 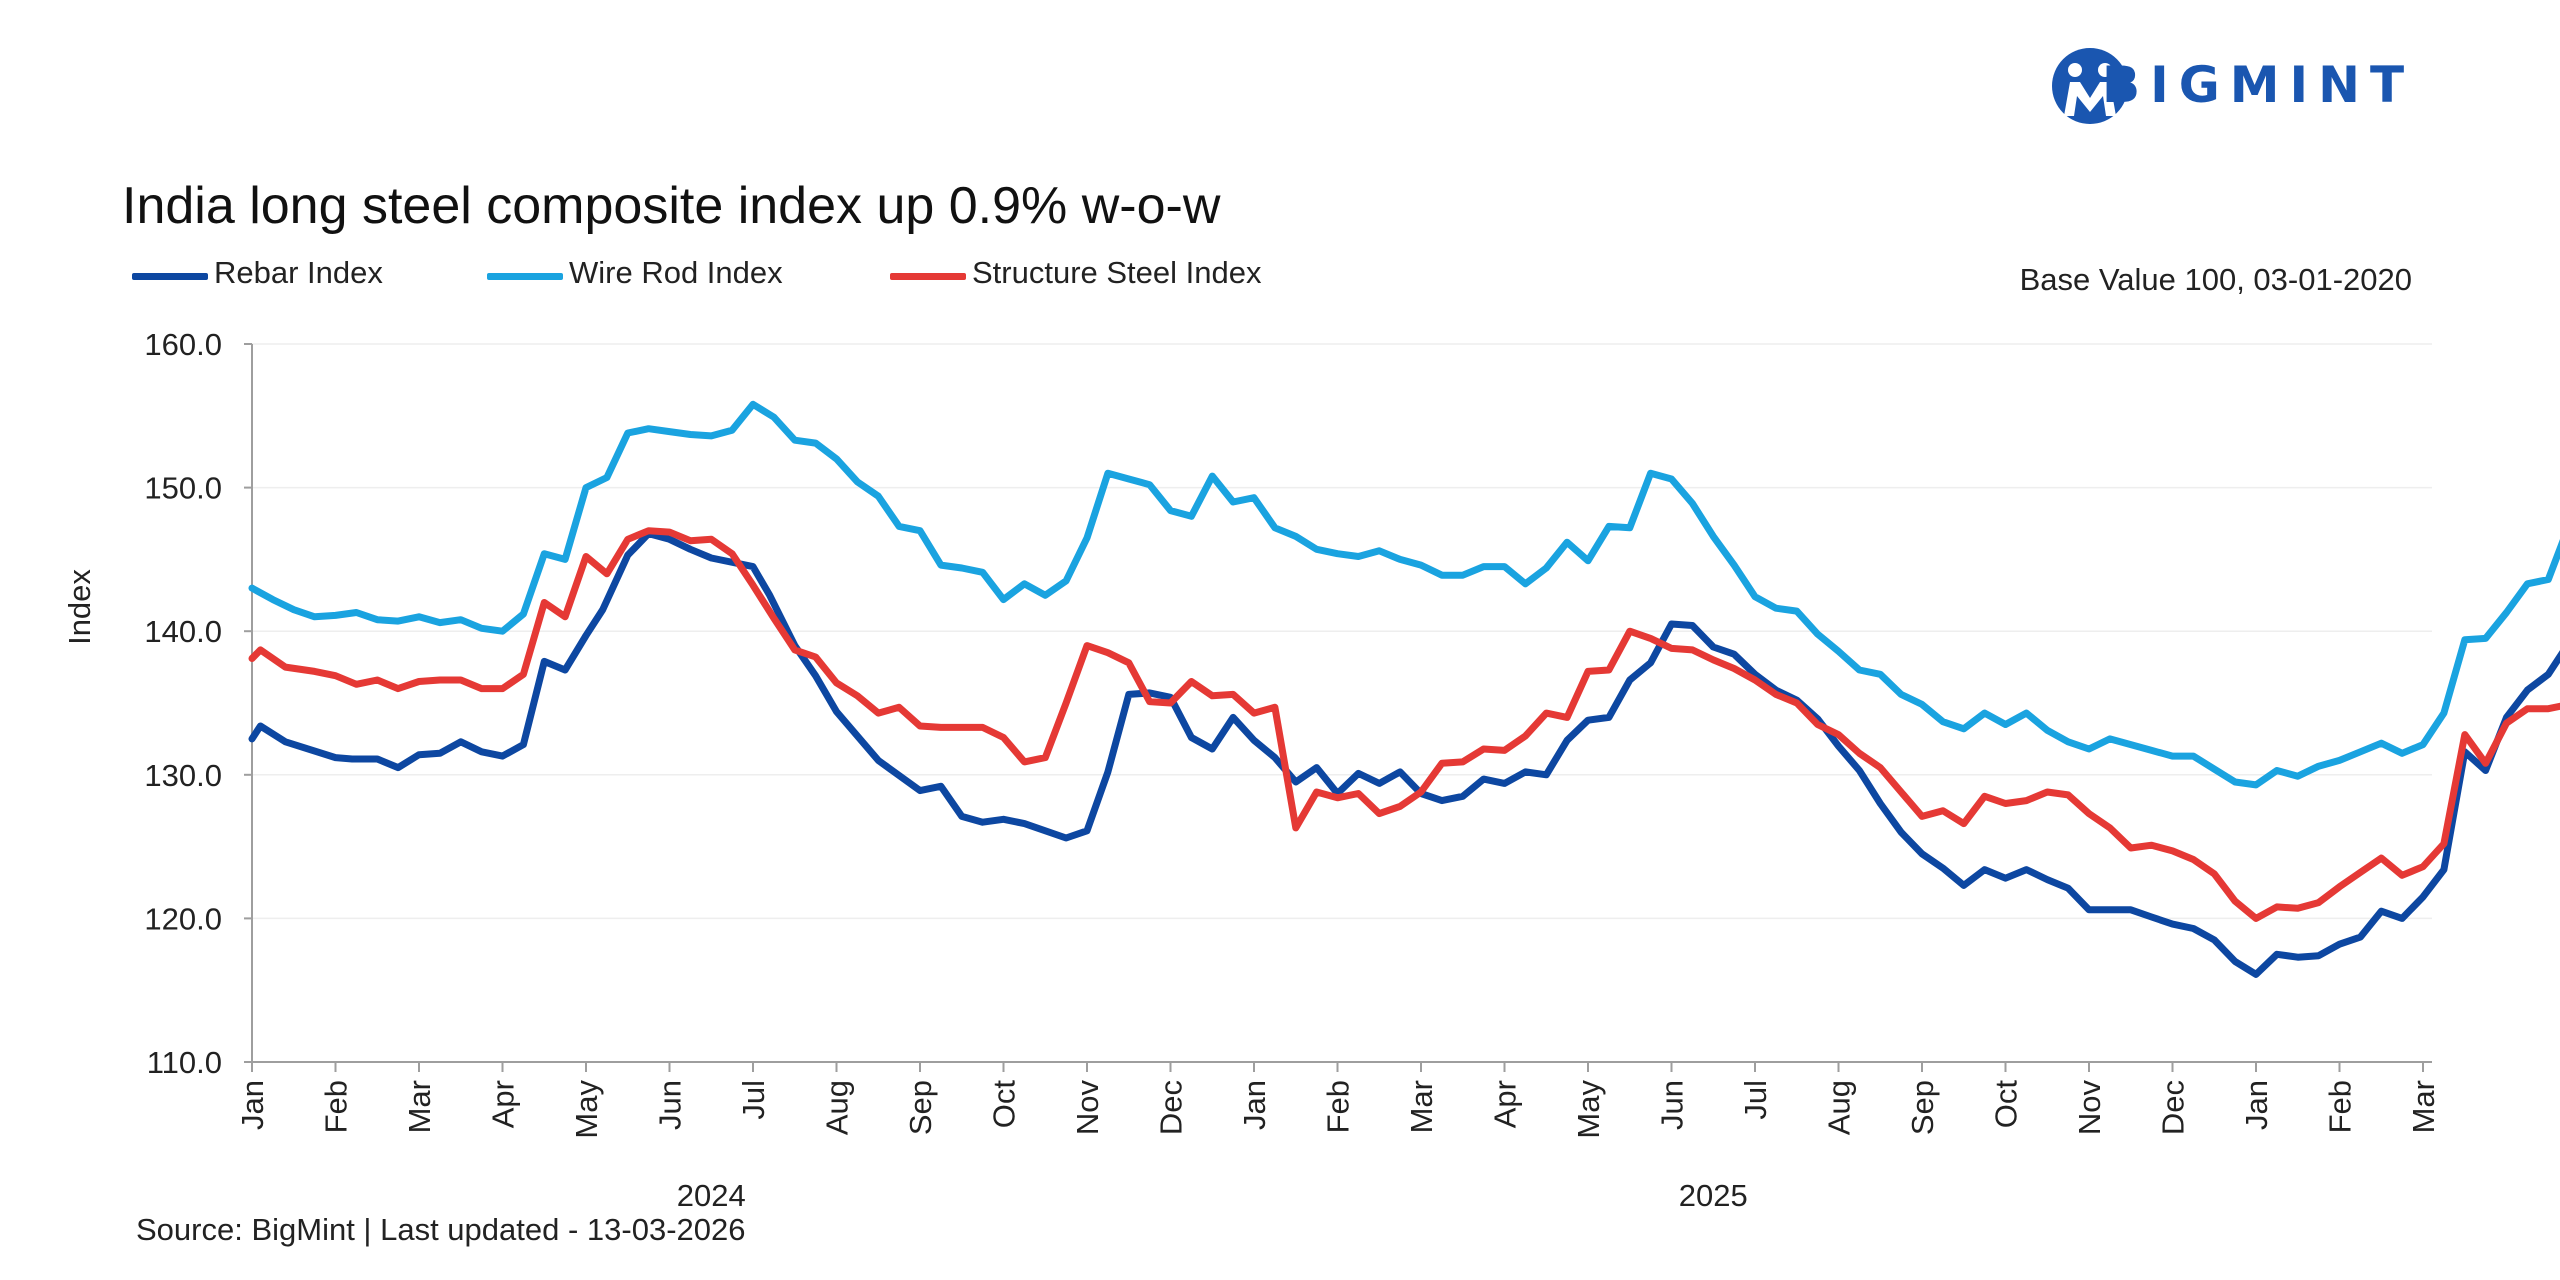 I want to click on legend-swatch-structure-steel, so click(x=928, y=276).